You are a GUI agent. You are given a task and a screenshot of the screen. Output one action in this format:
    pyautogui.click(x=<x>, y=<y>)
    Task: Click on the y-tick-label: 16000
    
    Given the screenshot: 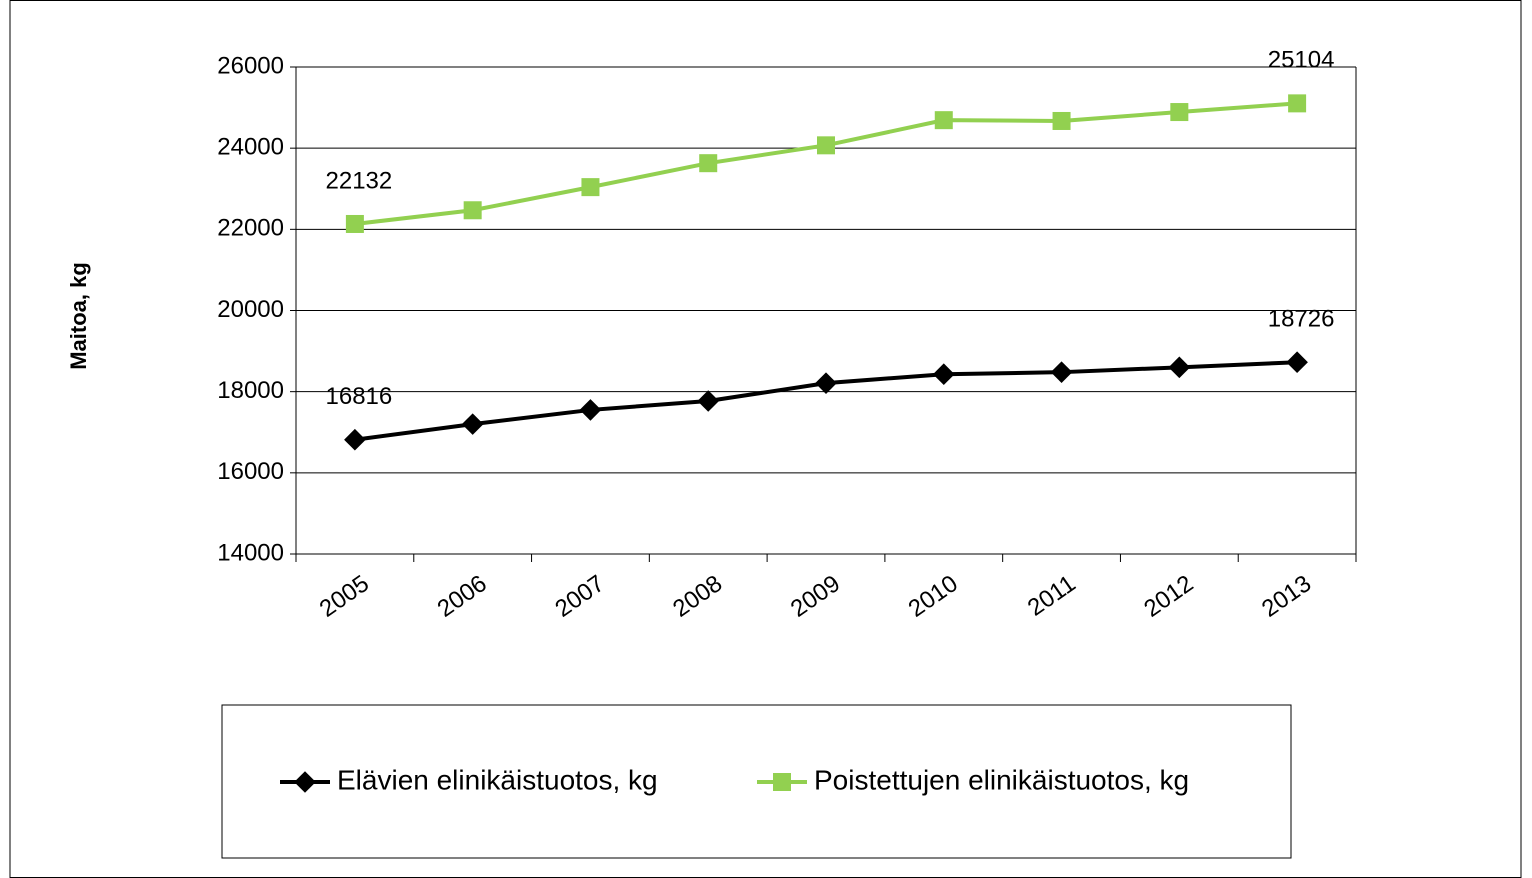 What is the action you would take?
    pyautogui.click(x=250, y=471)
    